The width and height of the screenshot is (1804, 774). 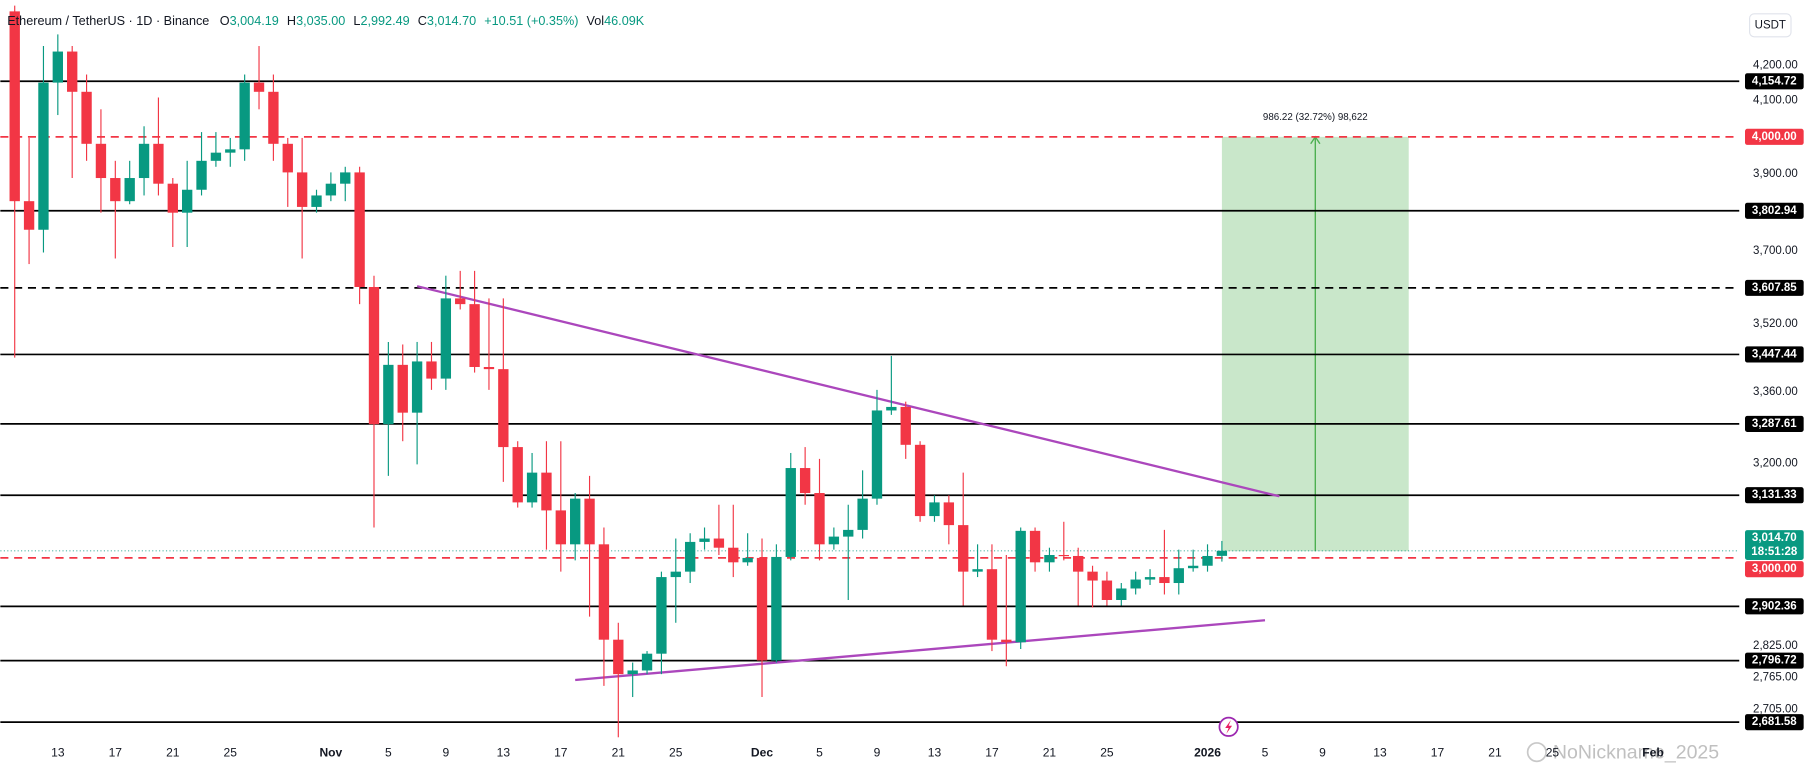 I want to click on level-label: 2,796.72, so click(x=1774, y=661).